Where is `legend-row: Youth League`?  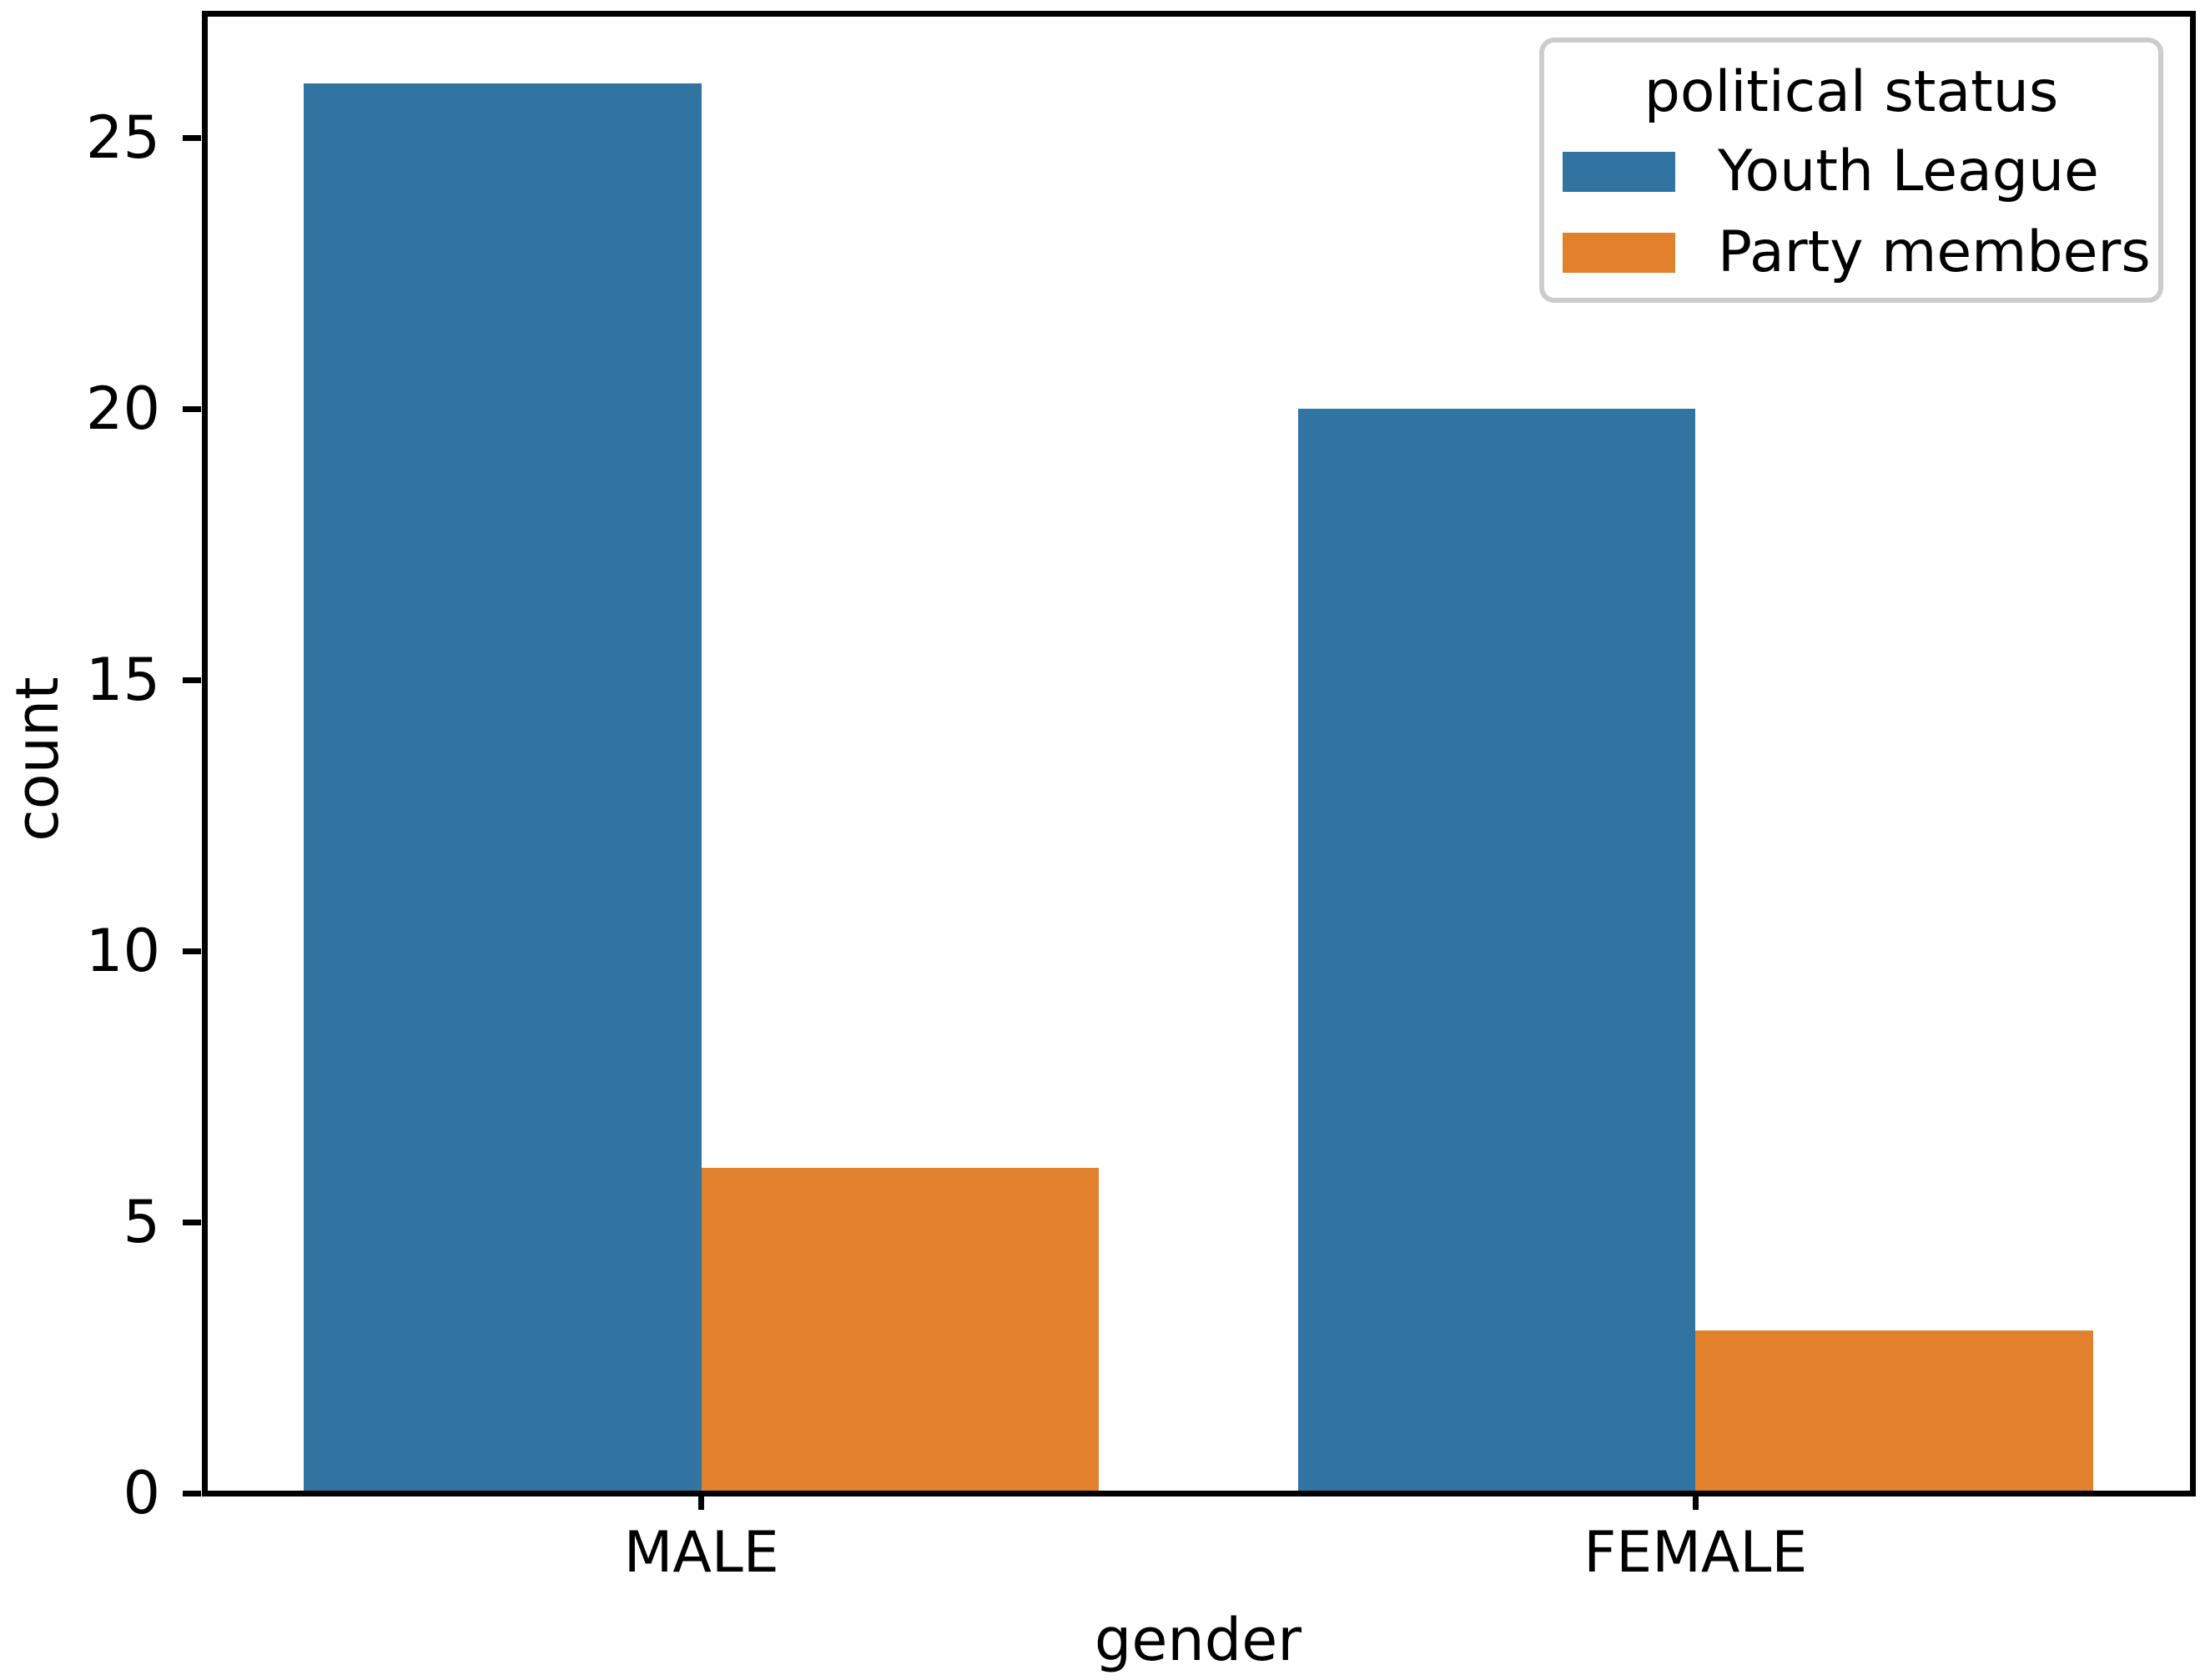
legend-row: Youth League is located at coordinates (1851, 171).